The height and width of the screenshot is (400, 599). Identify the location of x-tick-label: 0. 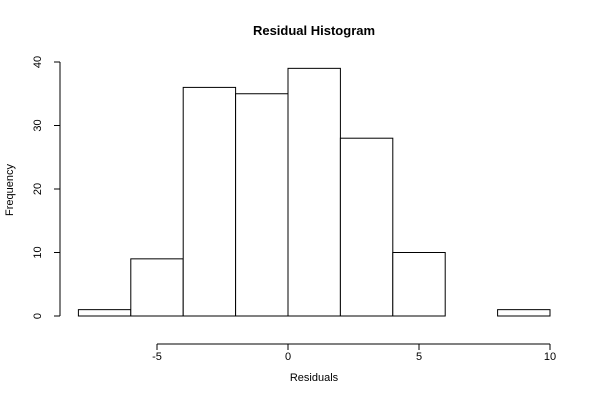
(288, 357).